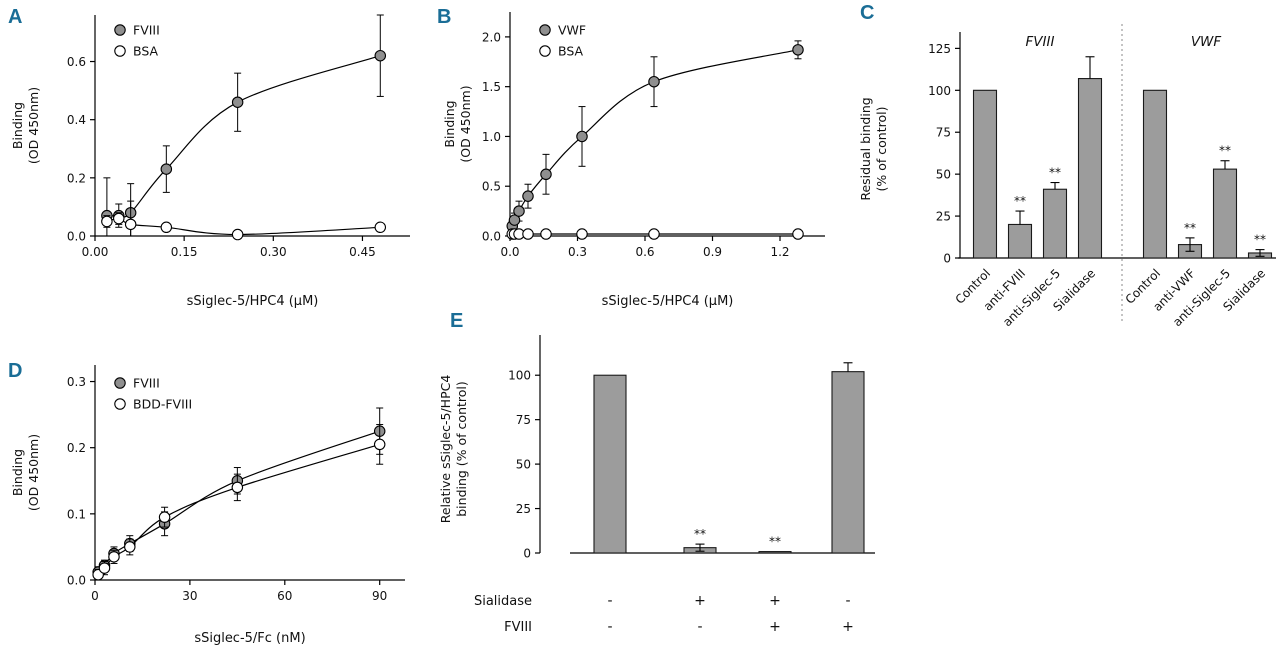 The image size is (1280, 651). What do you see at coordinates (76, 514) in the screenshot?
I see `svg-text: 0.1` at bounding box center [76, 514].